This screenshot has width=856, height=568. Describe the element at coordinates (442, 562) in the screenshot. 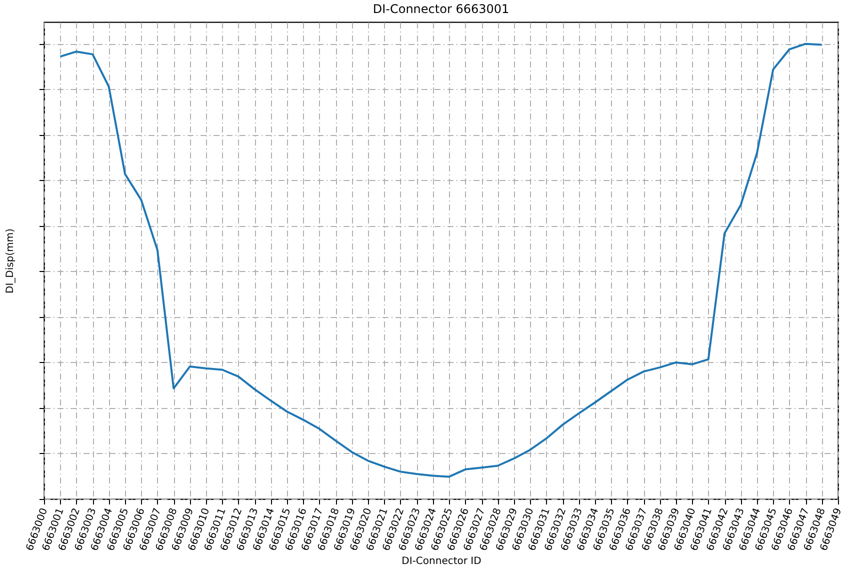

I see `x-axis-title: DI-Connector ID` at that location.